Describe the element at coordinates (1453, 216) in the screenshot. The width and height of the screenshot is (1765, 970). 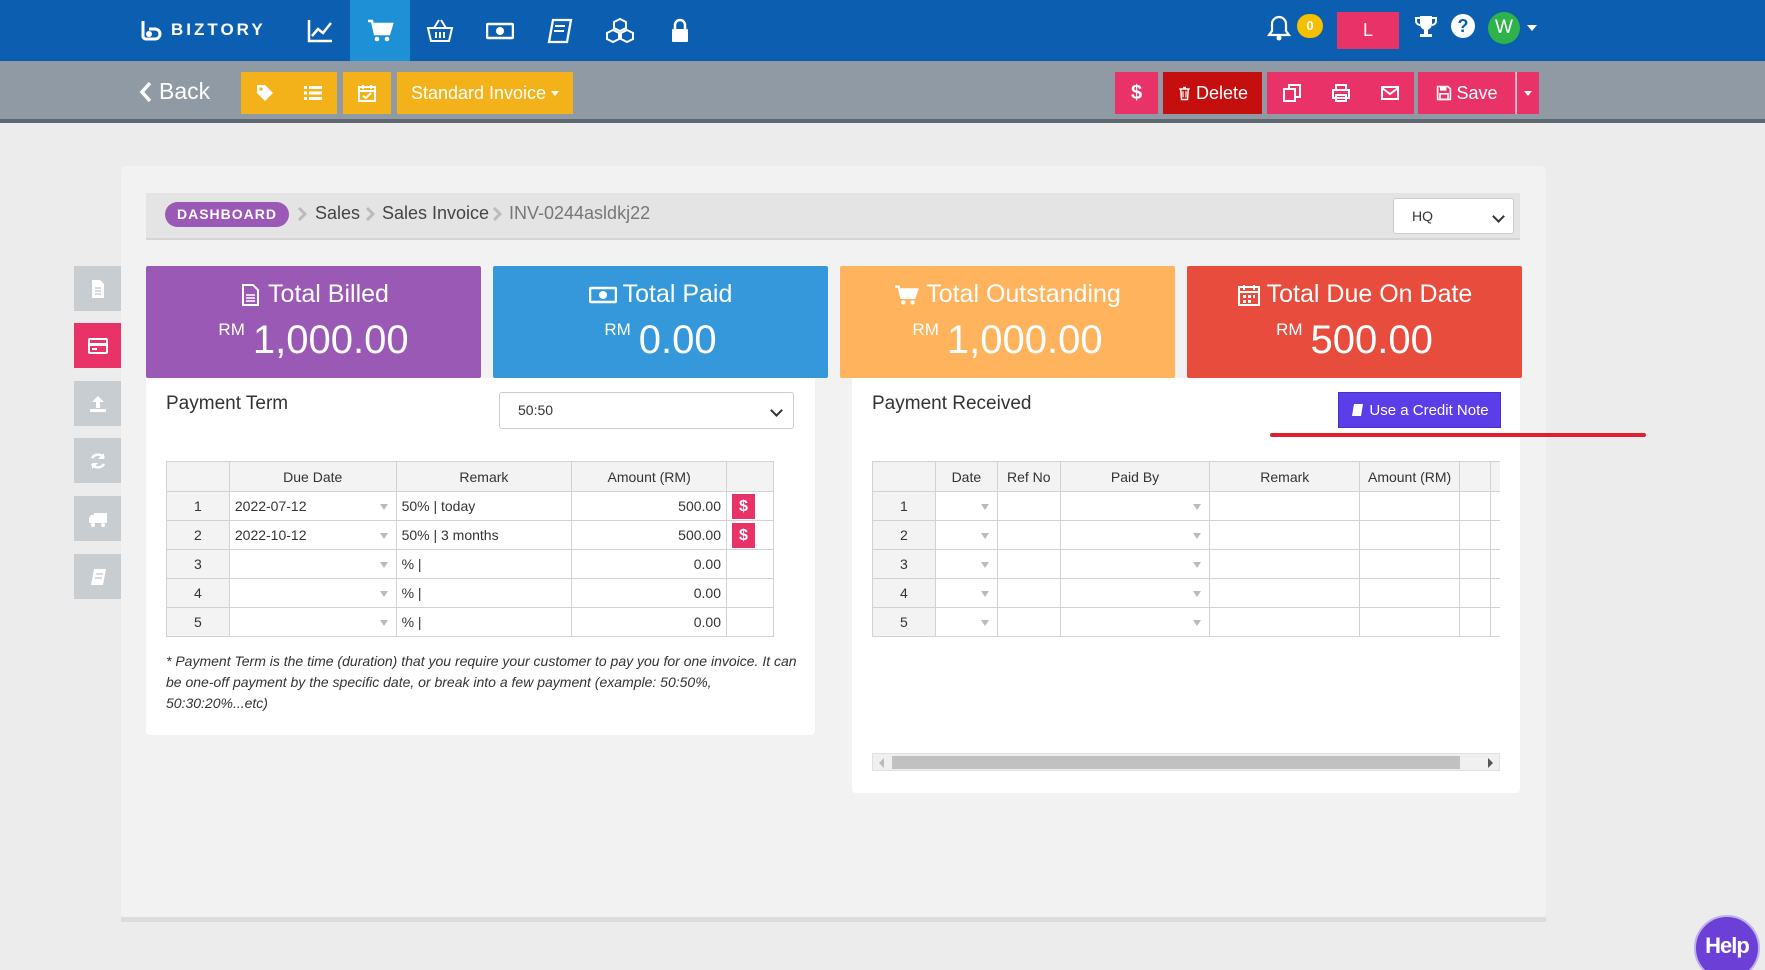
I see `branch-select: HQ` at that location.